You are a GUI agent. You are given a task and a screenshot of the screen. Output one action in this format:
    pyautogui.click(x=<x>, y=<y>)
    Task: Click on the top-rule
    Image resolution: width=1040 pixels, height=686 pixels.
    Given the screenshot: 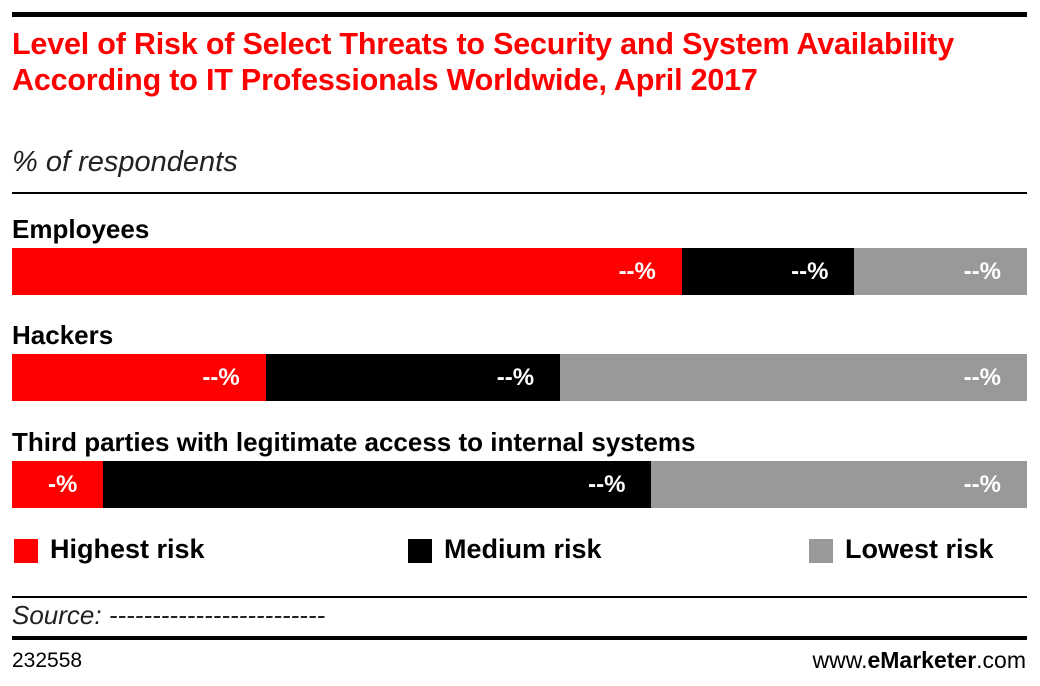 What is the action you would take?
    pyautogui.click(x=519, y=14)
    